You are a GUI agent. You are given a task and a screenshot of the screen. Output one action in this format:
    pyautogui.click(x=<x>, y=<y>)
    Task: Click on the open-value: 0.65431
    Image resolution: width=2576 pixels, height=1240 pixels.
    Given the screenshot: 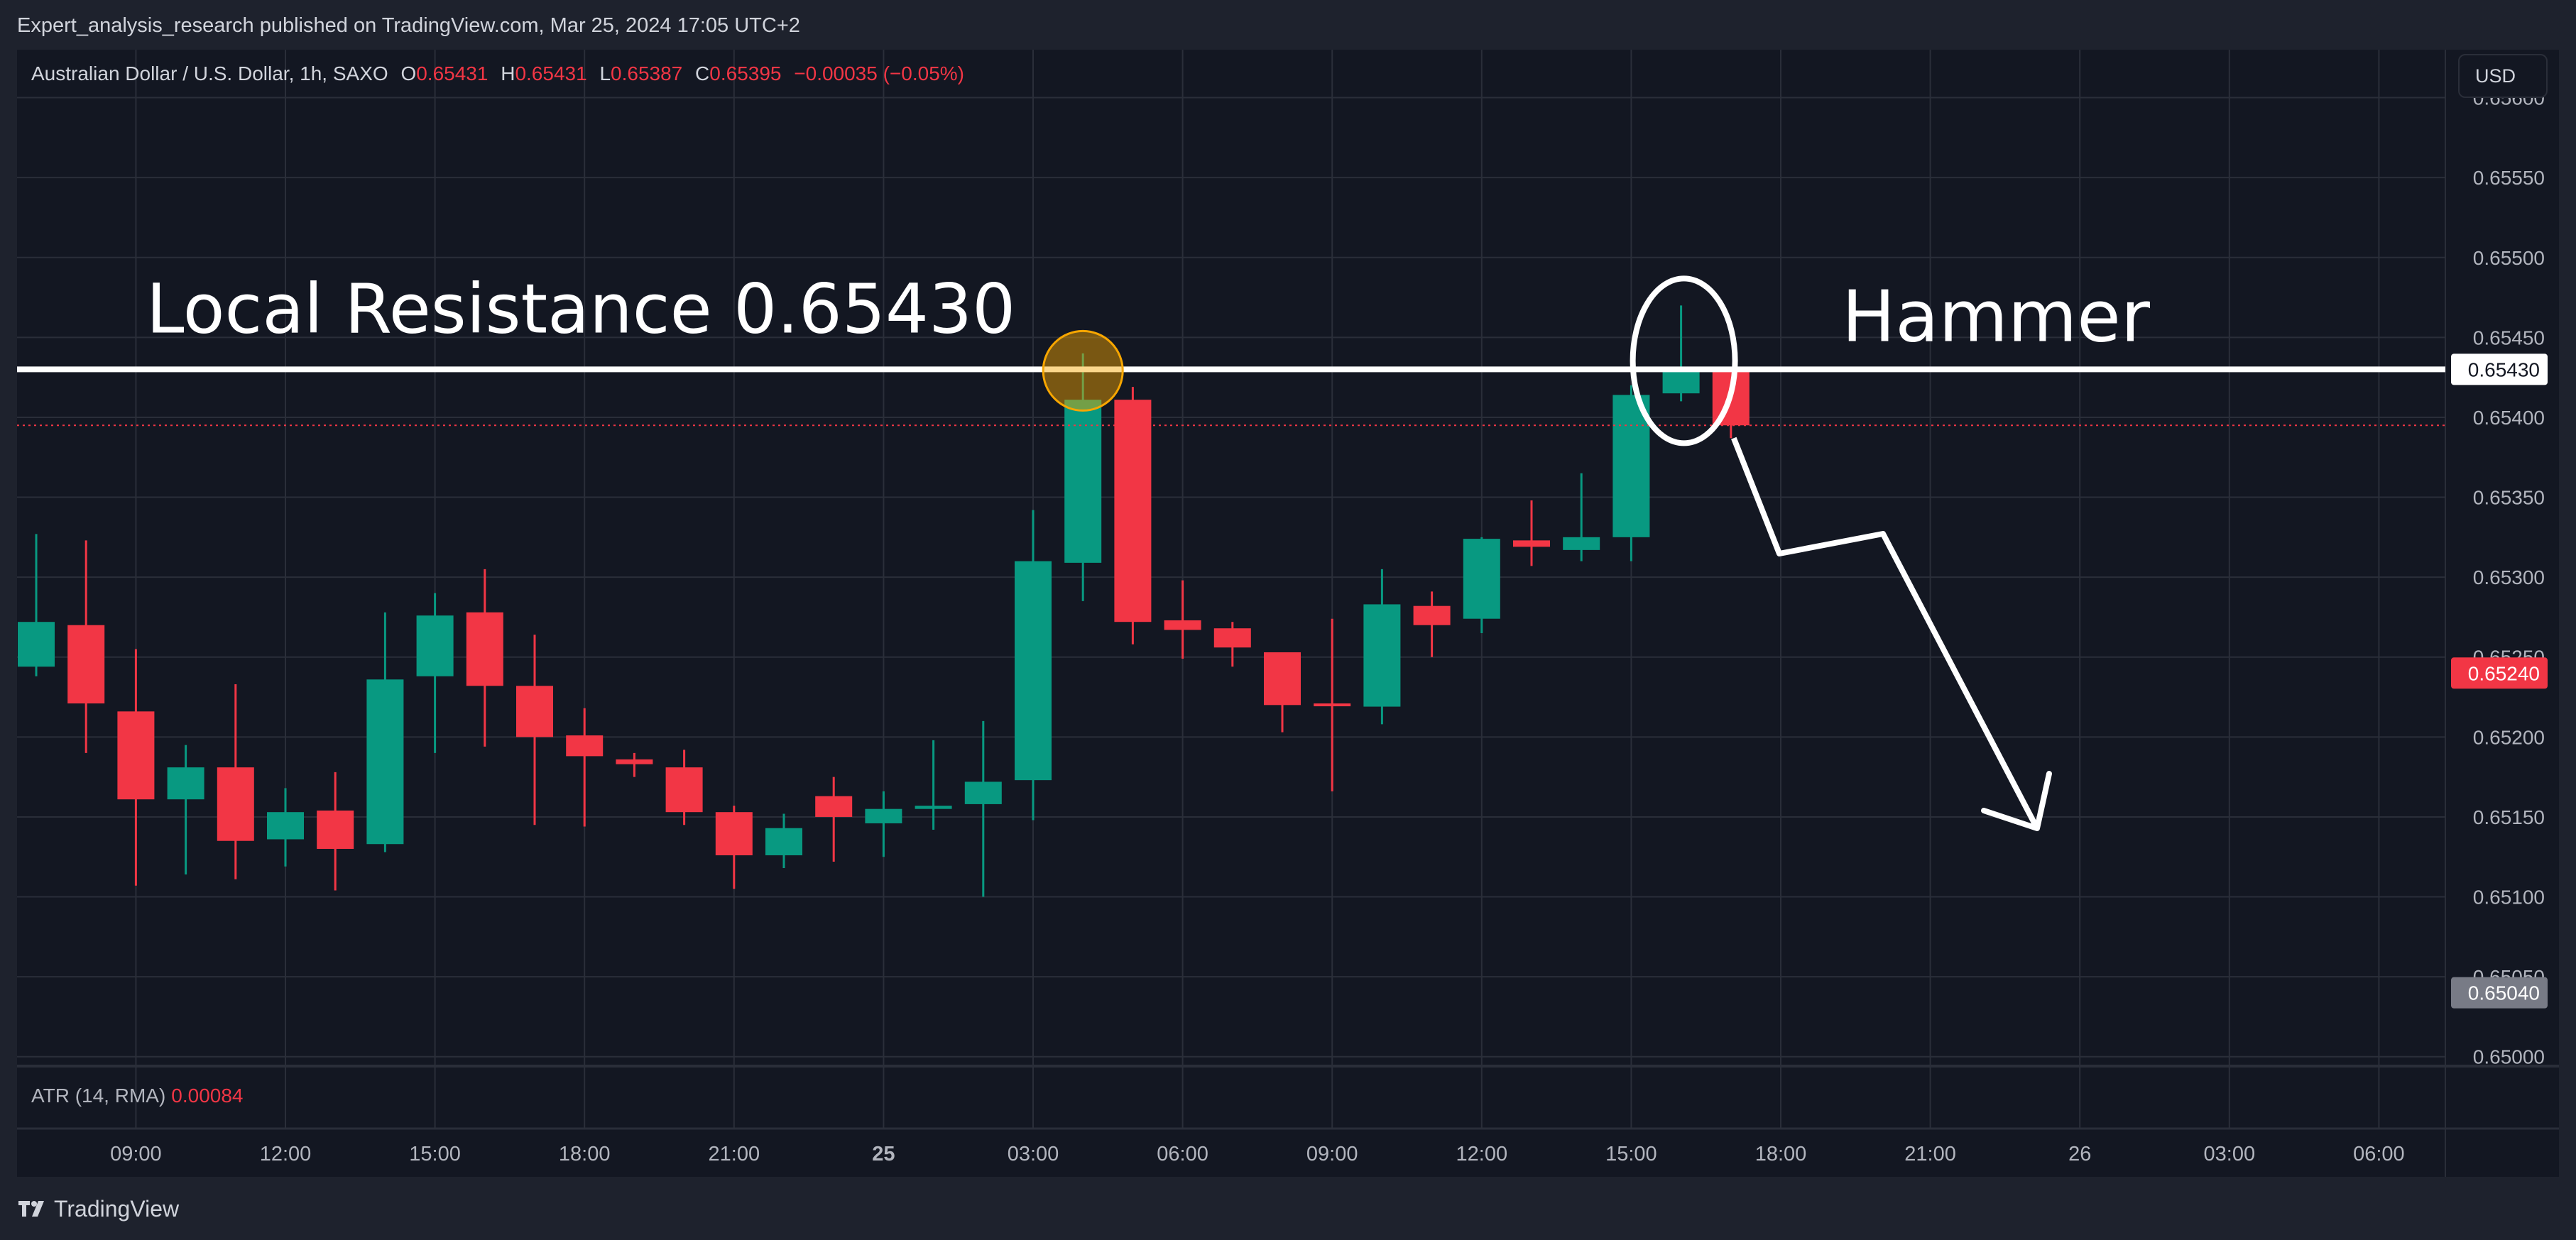 What is the action you would take?
    pyautogui.click(x=452, y=73)
    